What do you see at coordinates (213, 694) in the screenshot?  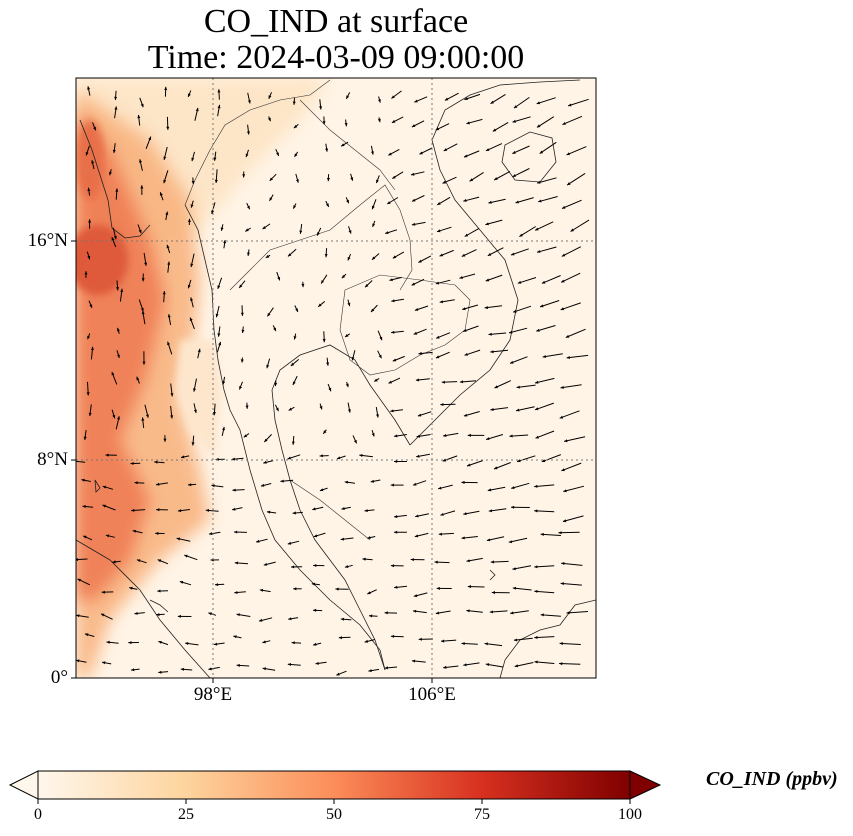 I see `lon-label-98e: 98°E` at bounding box center [213, 694].